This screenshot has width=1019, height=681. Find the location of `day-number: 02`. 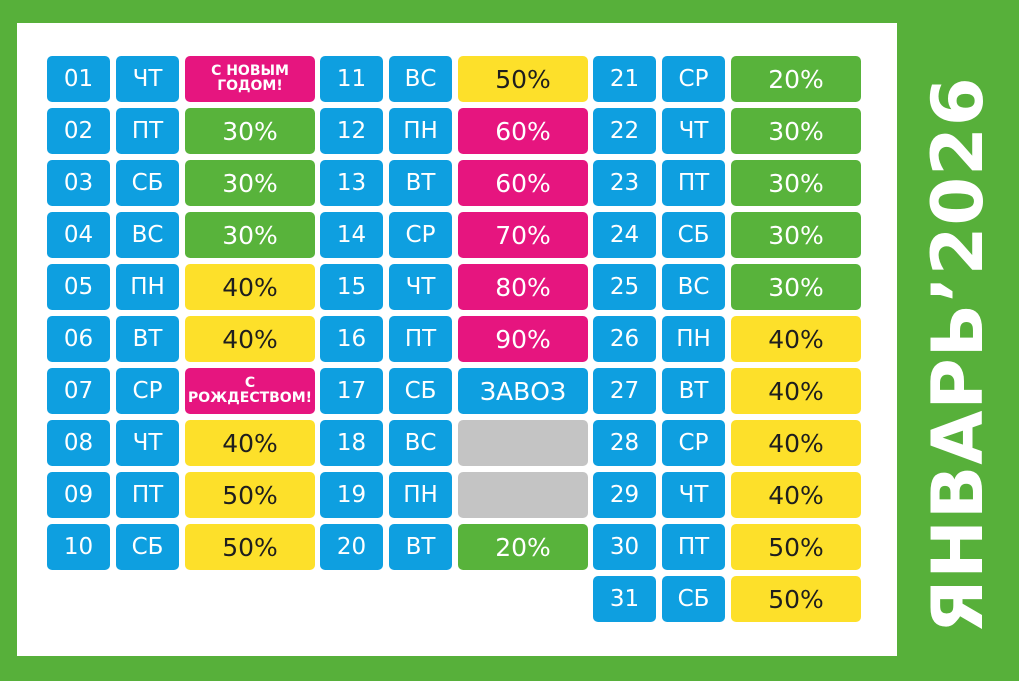

day-number: 02 is located at coordinates (78, 131).